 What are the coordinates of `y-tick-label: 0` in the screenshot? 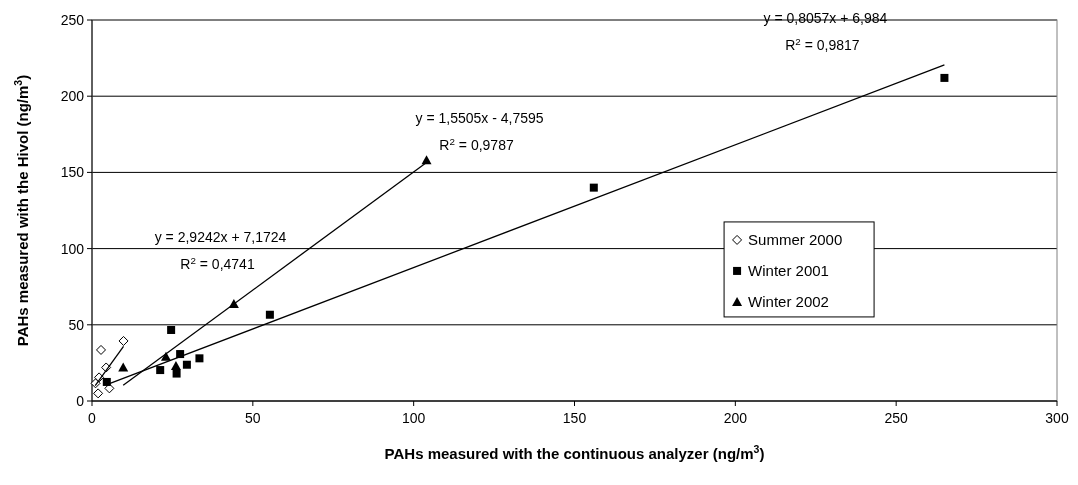 It's located at (80, 400).